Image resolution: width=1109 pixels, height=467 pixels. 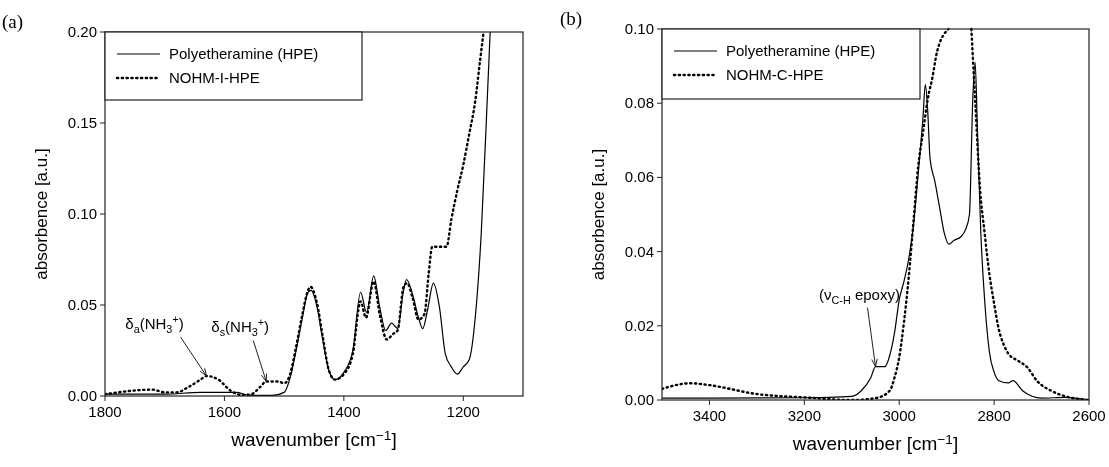 What do you see at coordinates (13, 22) in the screenshot?
I see `chart-title: (a)` at bounding box center [13, 22].